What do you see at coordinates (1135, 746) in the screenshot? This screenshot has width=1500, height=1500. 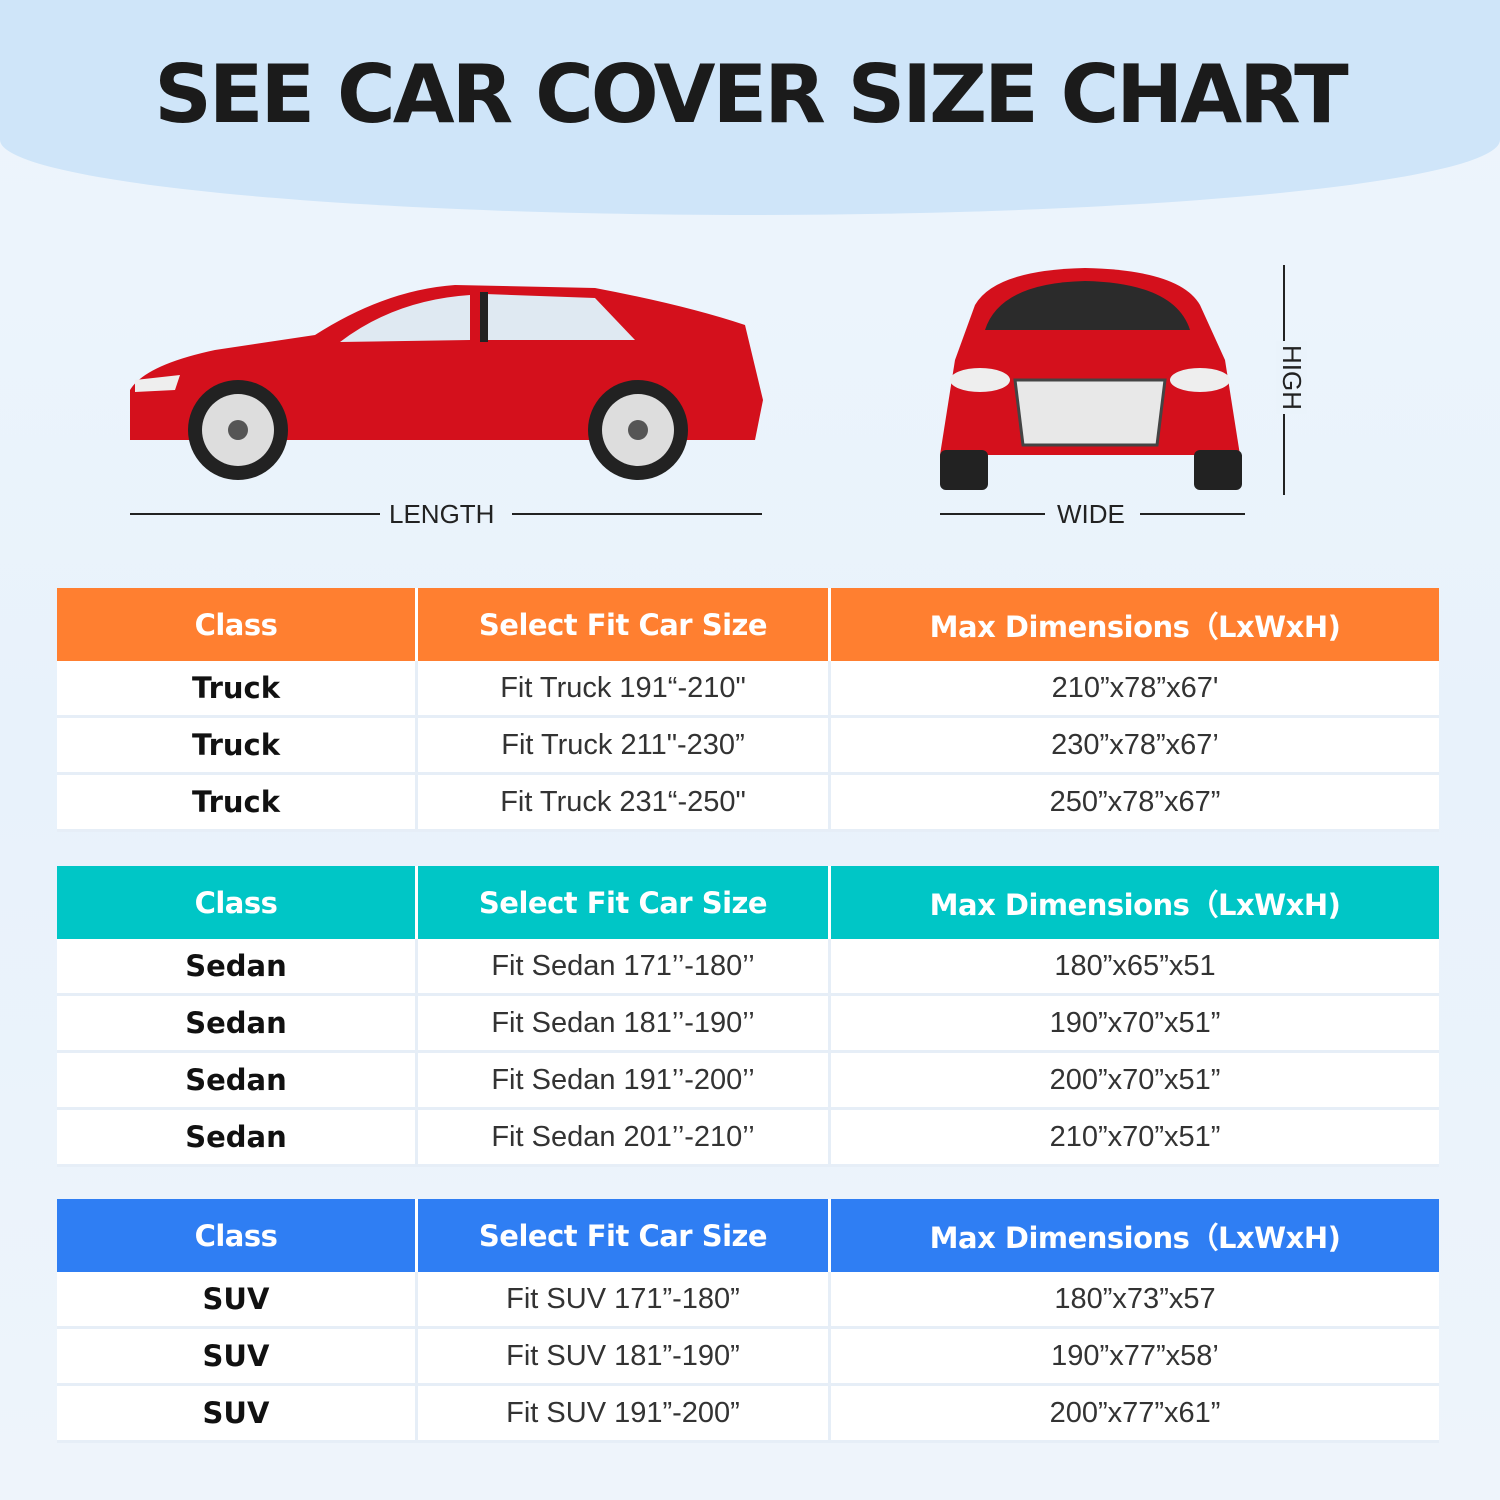 I see `dimensions-cell: 230”x78”x67’` at bounding box center [1135, 746].